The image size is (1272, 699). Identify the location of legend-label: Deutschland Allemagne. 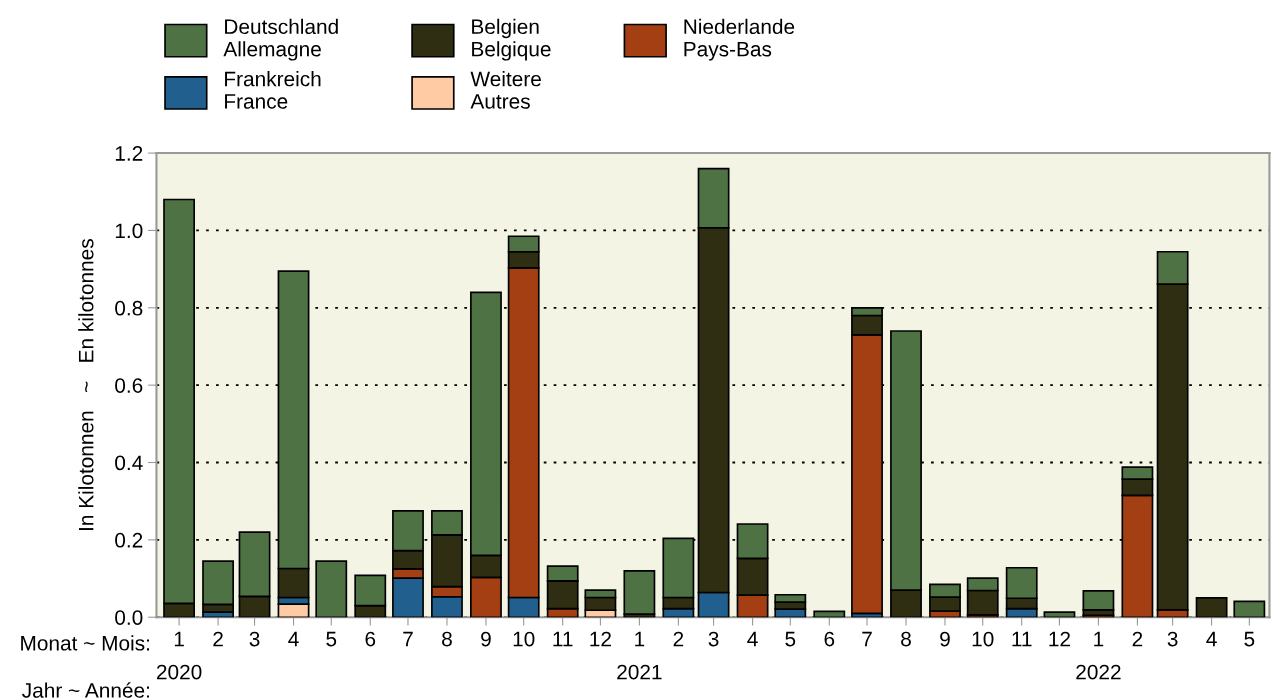
(280, 39).